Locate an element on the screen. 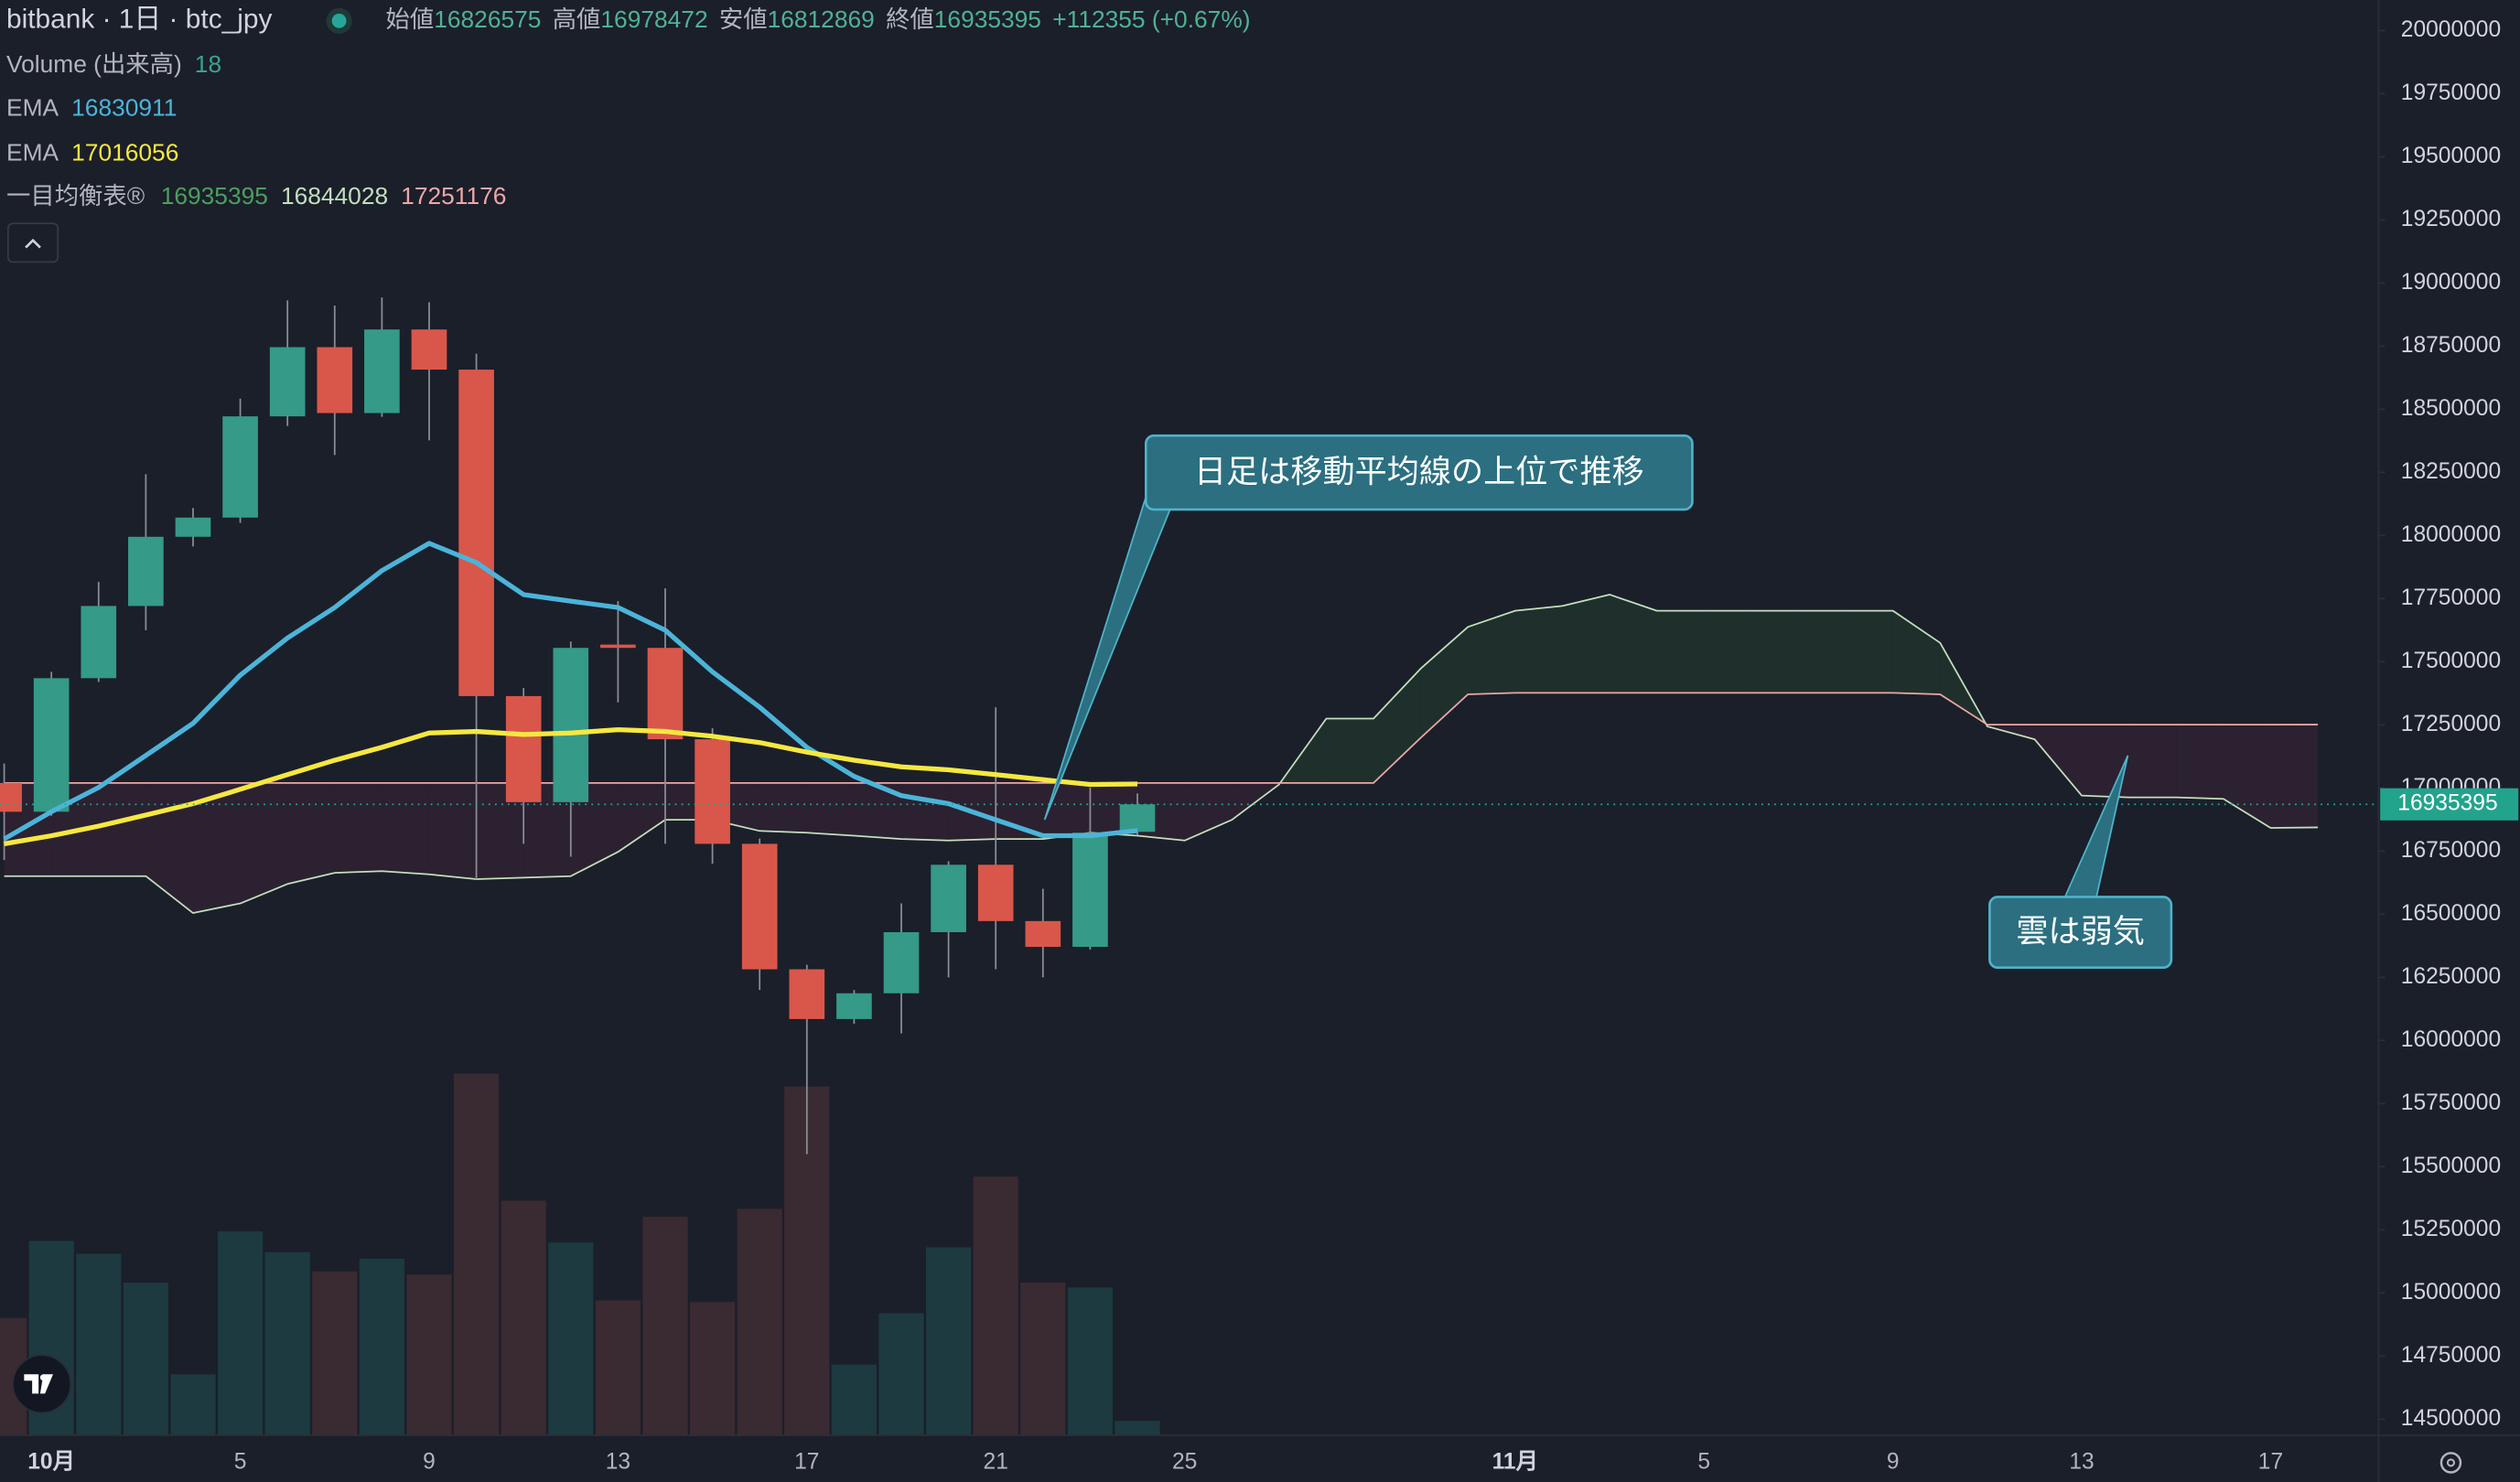 This screenshot has width=2520, height=1482. collapse-button-box is located at coordinates (32, 243).